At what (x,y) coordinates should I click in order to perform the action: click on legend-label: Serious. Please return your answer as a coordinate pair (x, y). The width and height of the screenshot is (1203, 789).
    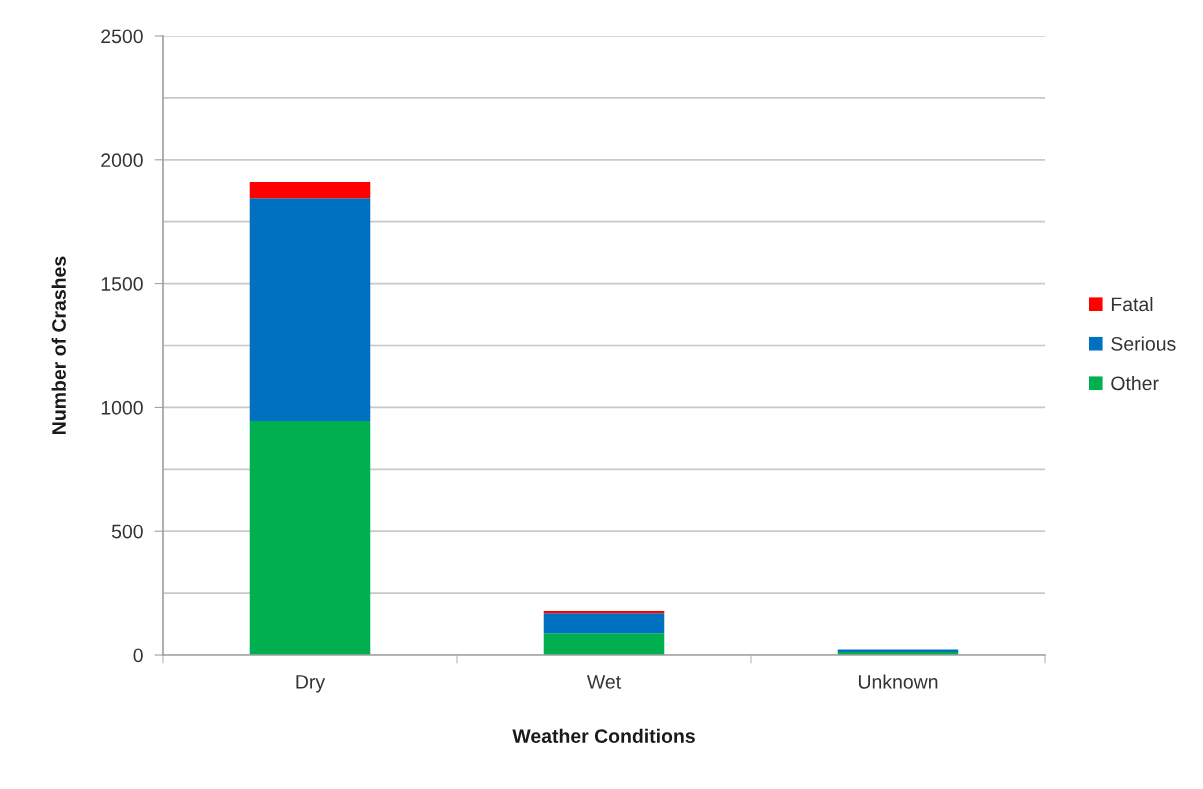
    Looking at the image, I should click on (1143, 343).